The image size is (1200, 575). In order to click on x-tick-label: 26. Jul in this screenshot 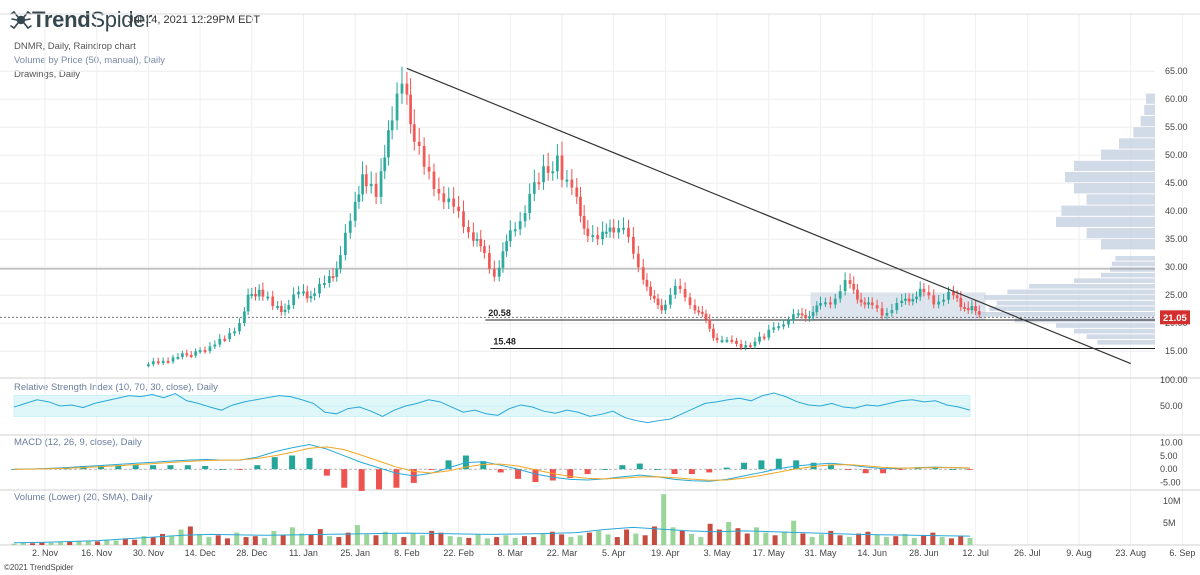, I will do `click(1027, 553)`.